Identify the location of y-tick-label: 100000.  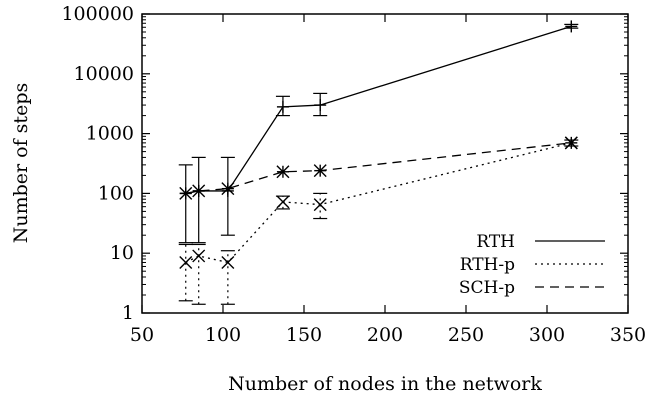
(97, 14).